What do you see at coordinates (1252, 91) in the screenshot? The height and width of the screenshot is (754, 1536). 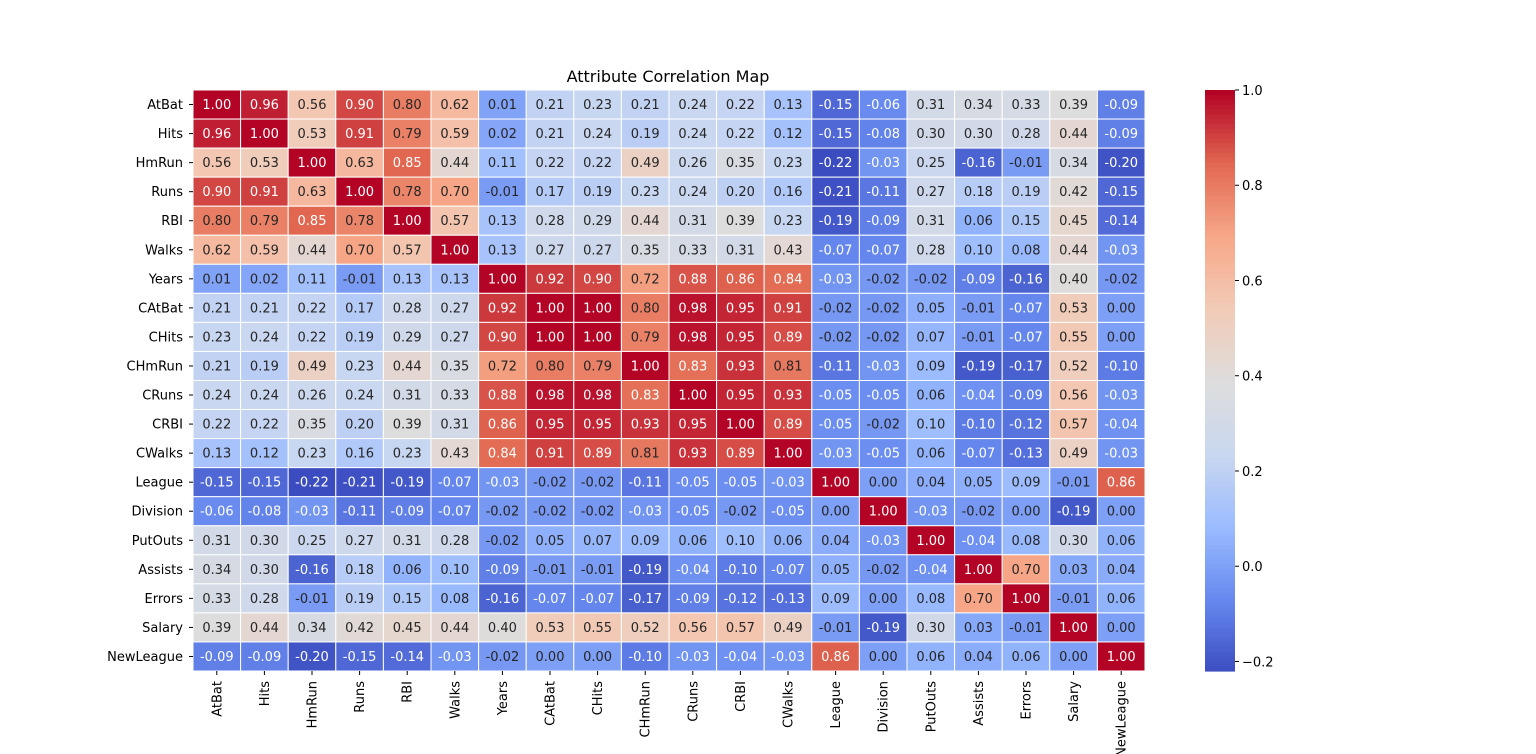 I see `colorbar-tick-label: 1.0` at bounding box center [1252, 91].